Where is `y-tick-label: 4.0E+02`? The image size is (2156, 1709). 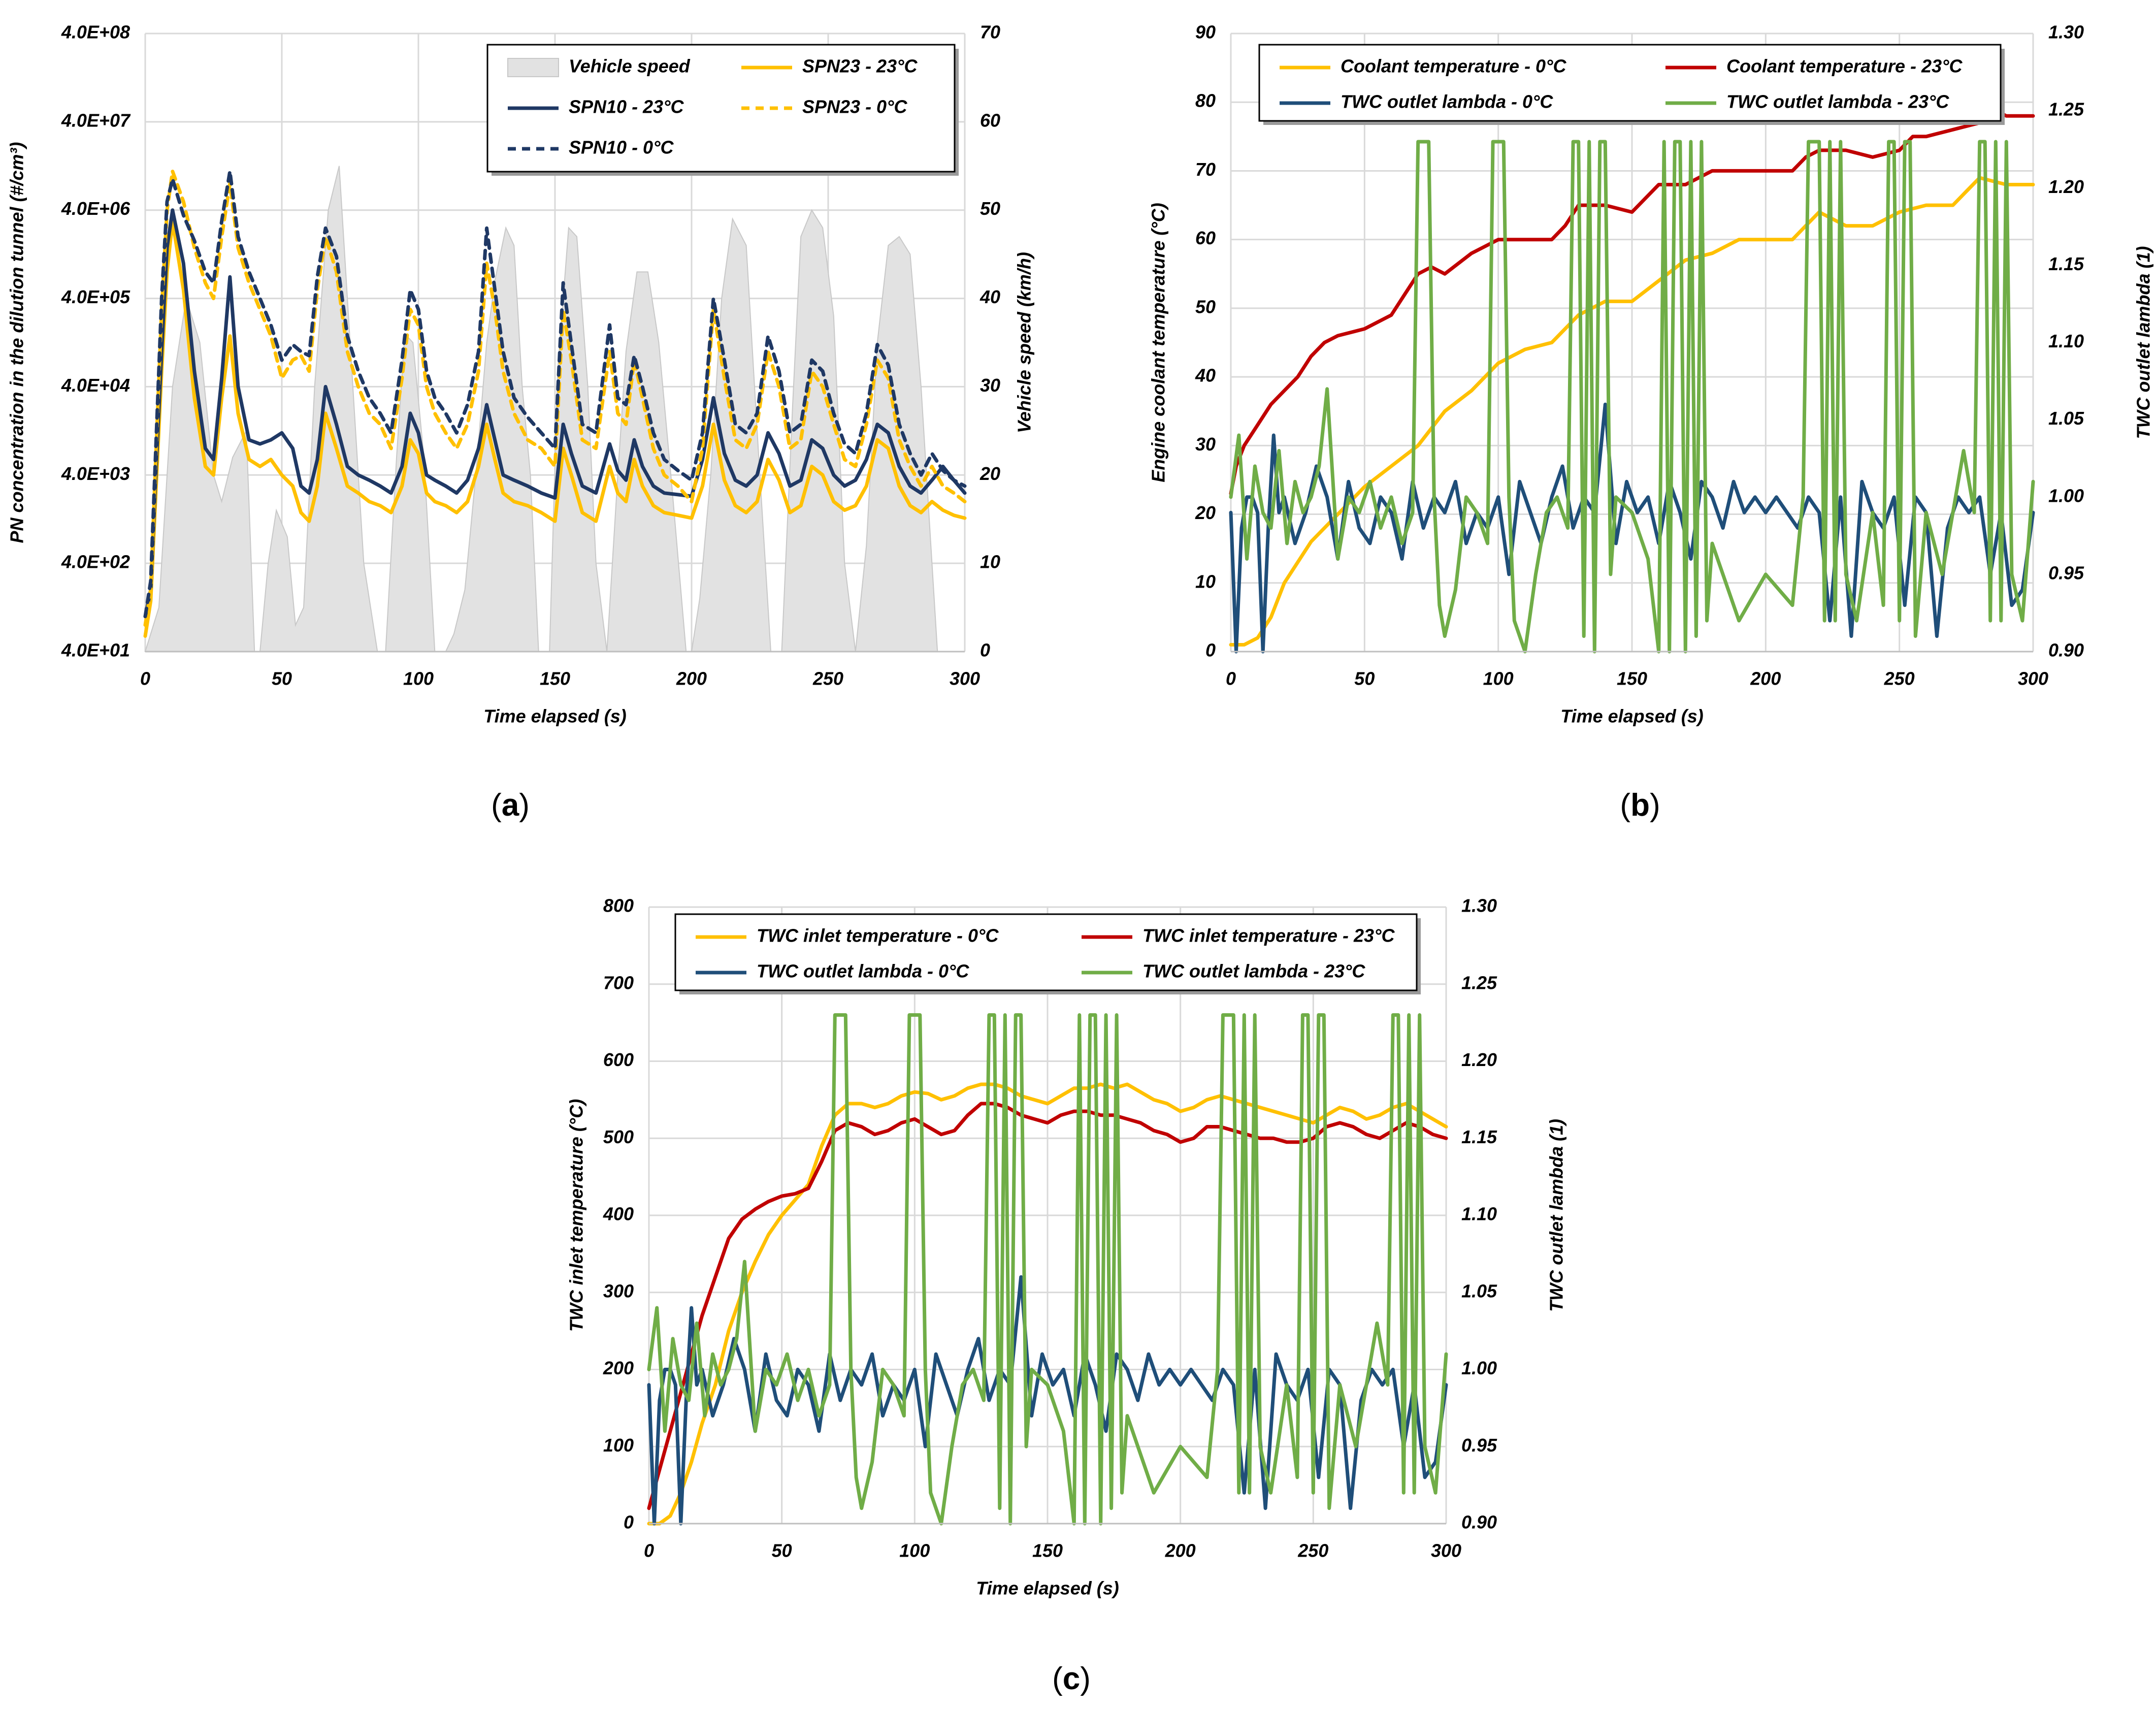
y-tick-label: 4.0E+02 is located at coordinates (96, 562).